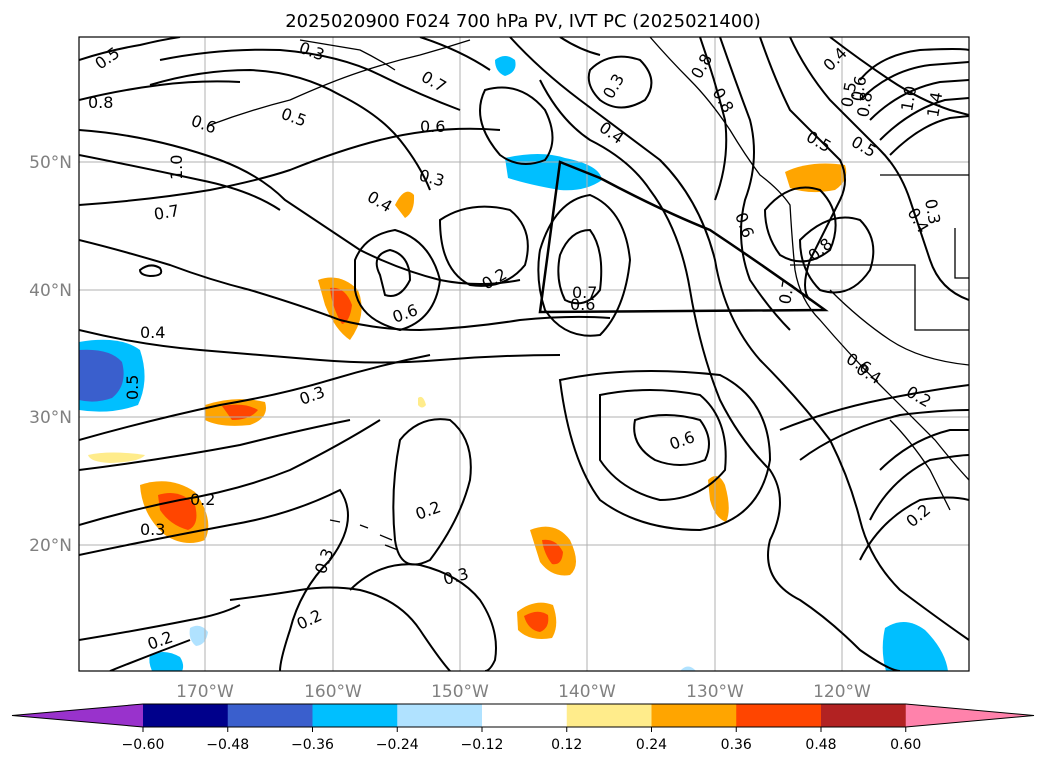 The image size is (1047, 765). I want to click on colorbar-tick-label: −0.24, so click(397, 745).